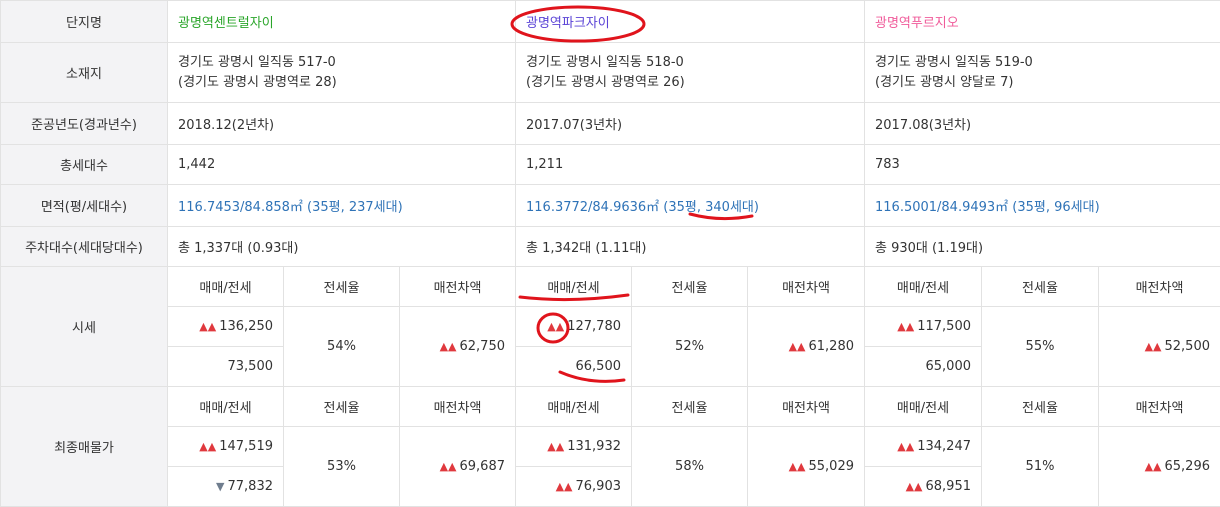 The image size is (1220, 507). I want to click on market-lease-2: 66,500, so click(573, 366).